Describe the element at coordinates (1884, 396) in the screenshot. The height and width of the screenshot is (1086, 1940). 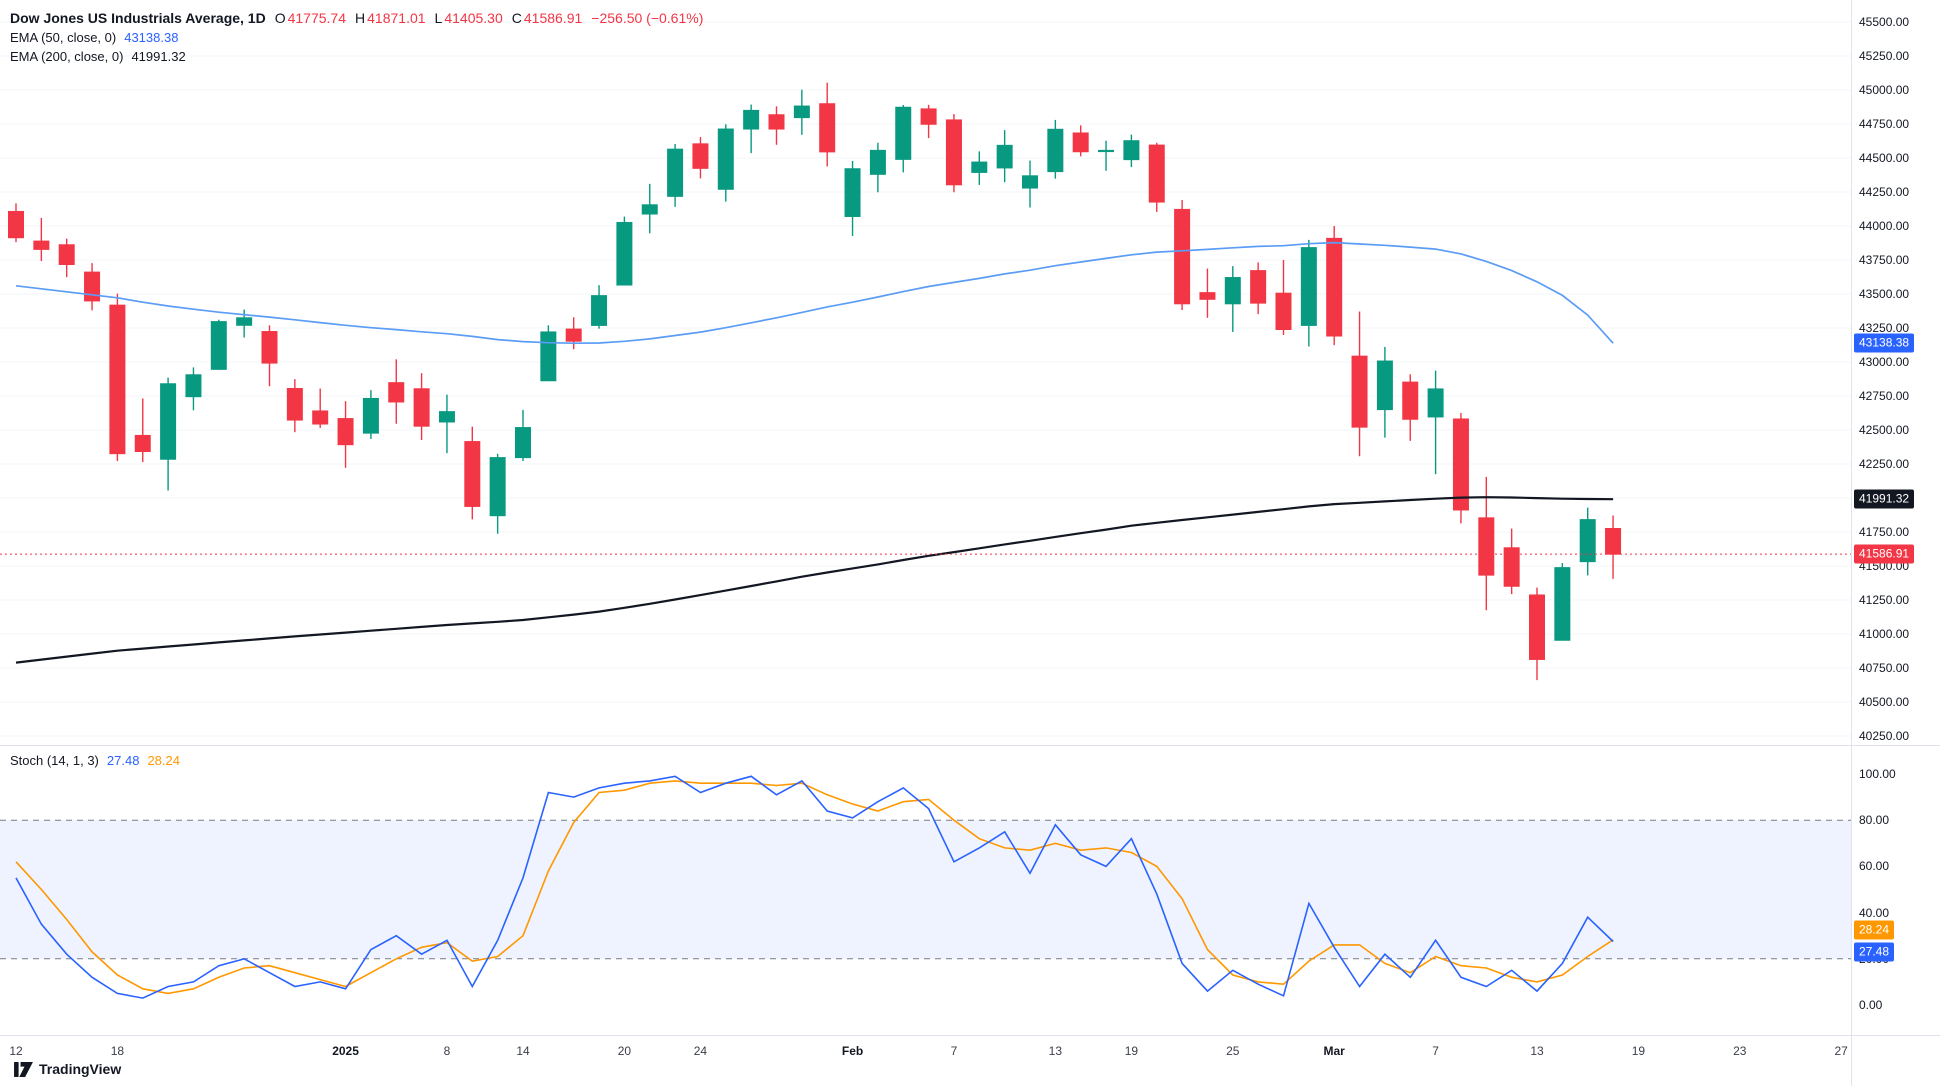
I see `price-axis-label: 42750.00` at that location.